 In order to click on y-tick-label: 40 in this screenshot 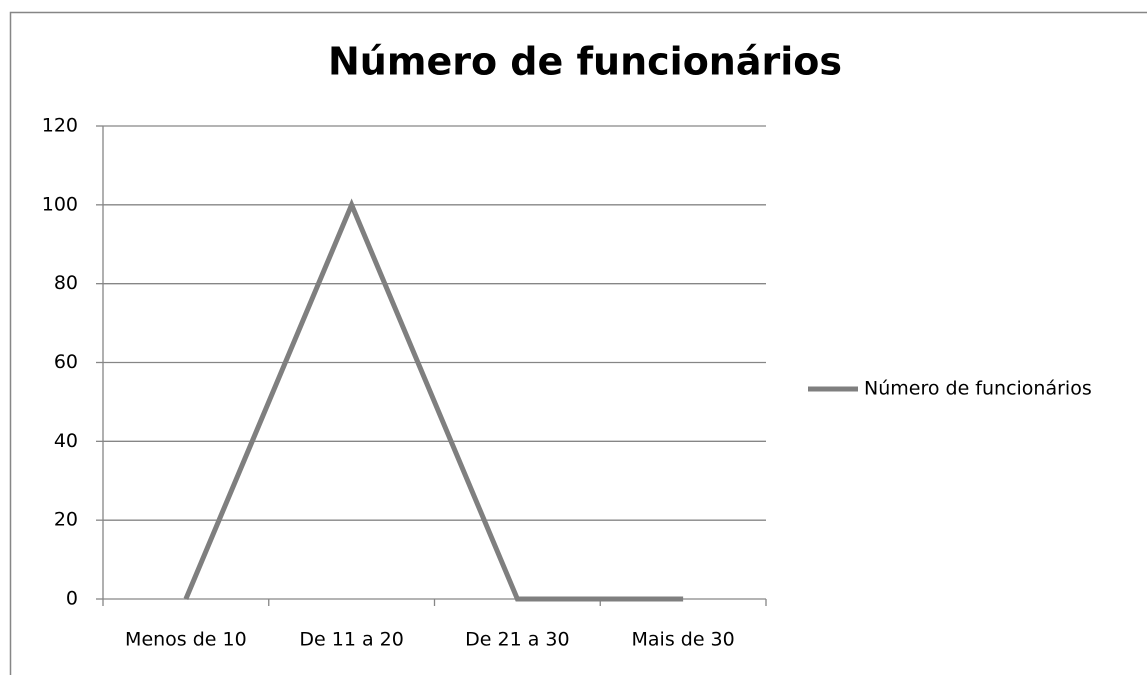, I will do `click(66, 441)`.